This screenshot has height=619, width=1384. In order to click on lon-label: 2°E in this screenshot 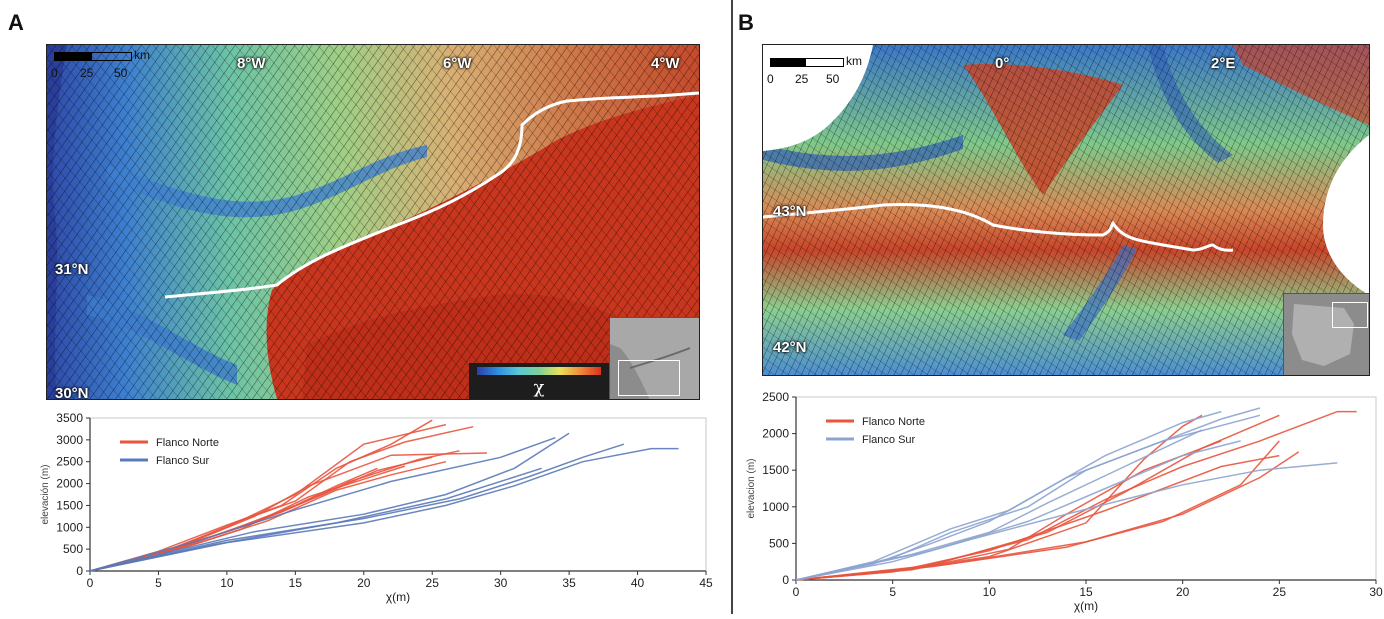, I will do `click(1223, 63)`.